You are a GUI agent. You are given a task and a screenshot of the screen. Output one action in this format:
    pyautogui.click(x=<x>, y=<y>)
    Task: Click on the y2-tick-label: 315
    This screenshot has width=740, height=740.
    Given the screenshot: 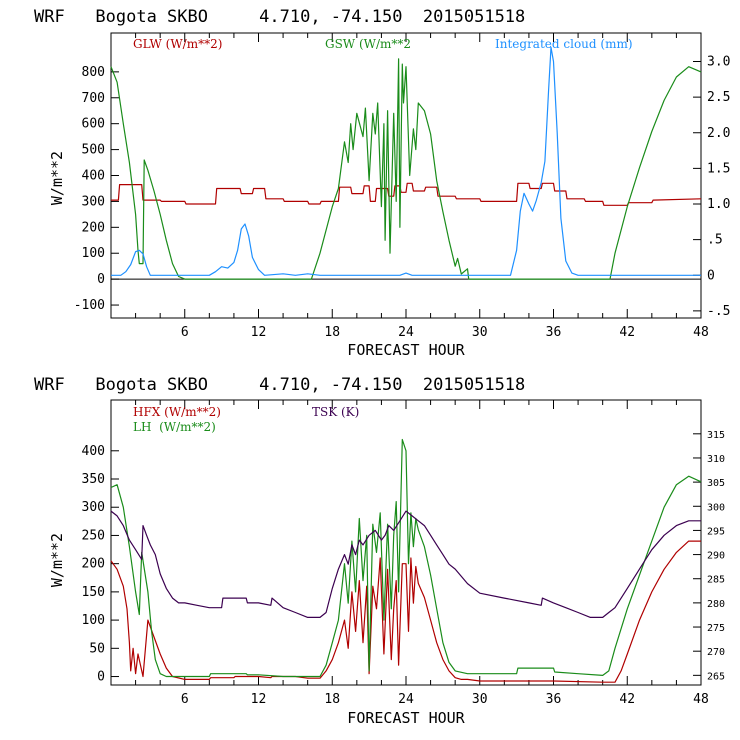 What is the action you would take?
    pyautogui.click(x=716, y=435)
    